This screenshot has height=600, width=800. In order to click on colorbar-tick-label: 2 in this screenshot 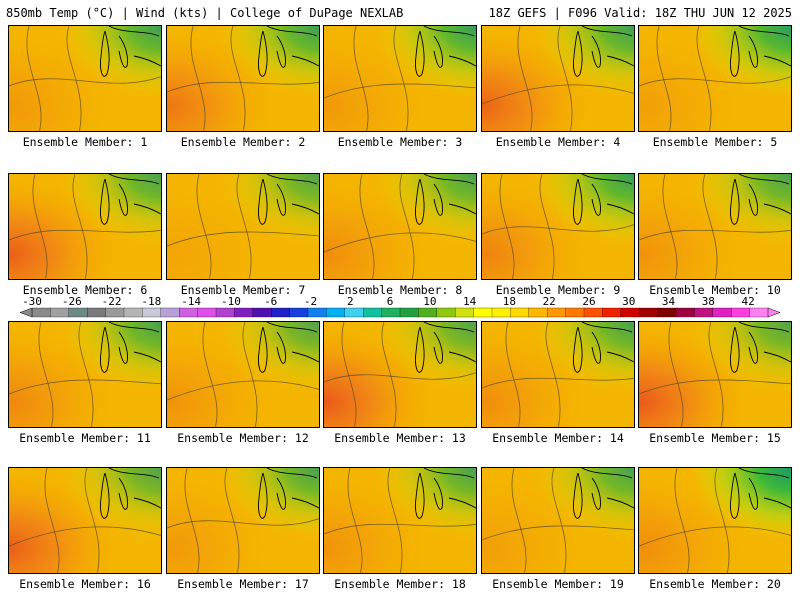, I will do `click(350, 301)`.